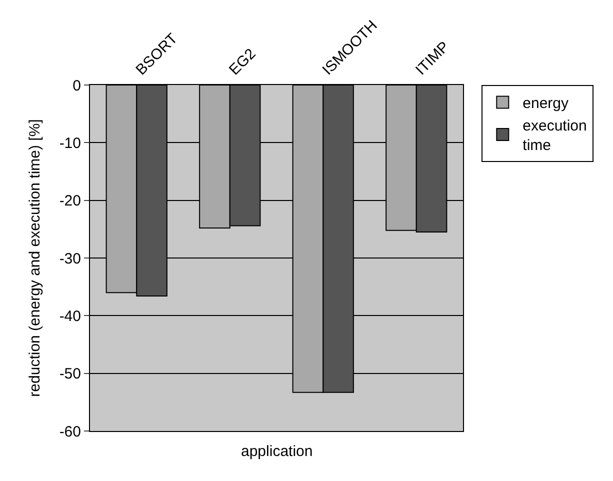 Image resolution: width=613 pixels, height=481 pixels. What do you see at coordinates (554, 136) in the screenshot?
I see `legend-label: execution time` at bounding box center [554, 136].